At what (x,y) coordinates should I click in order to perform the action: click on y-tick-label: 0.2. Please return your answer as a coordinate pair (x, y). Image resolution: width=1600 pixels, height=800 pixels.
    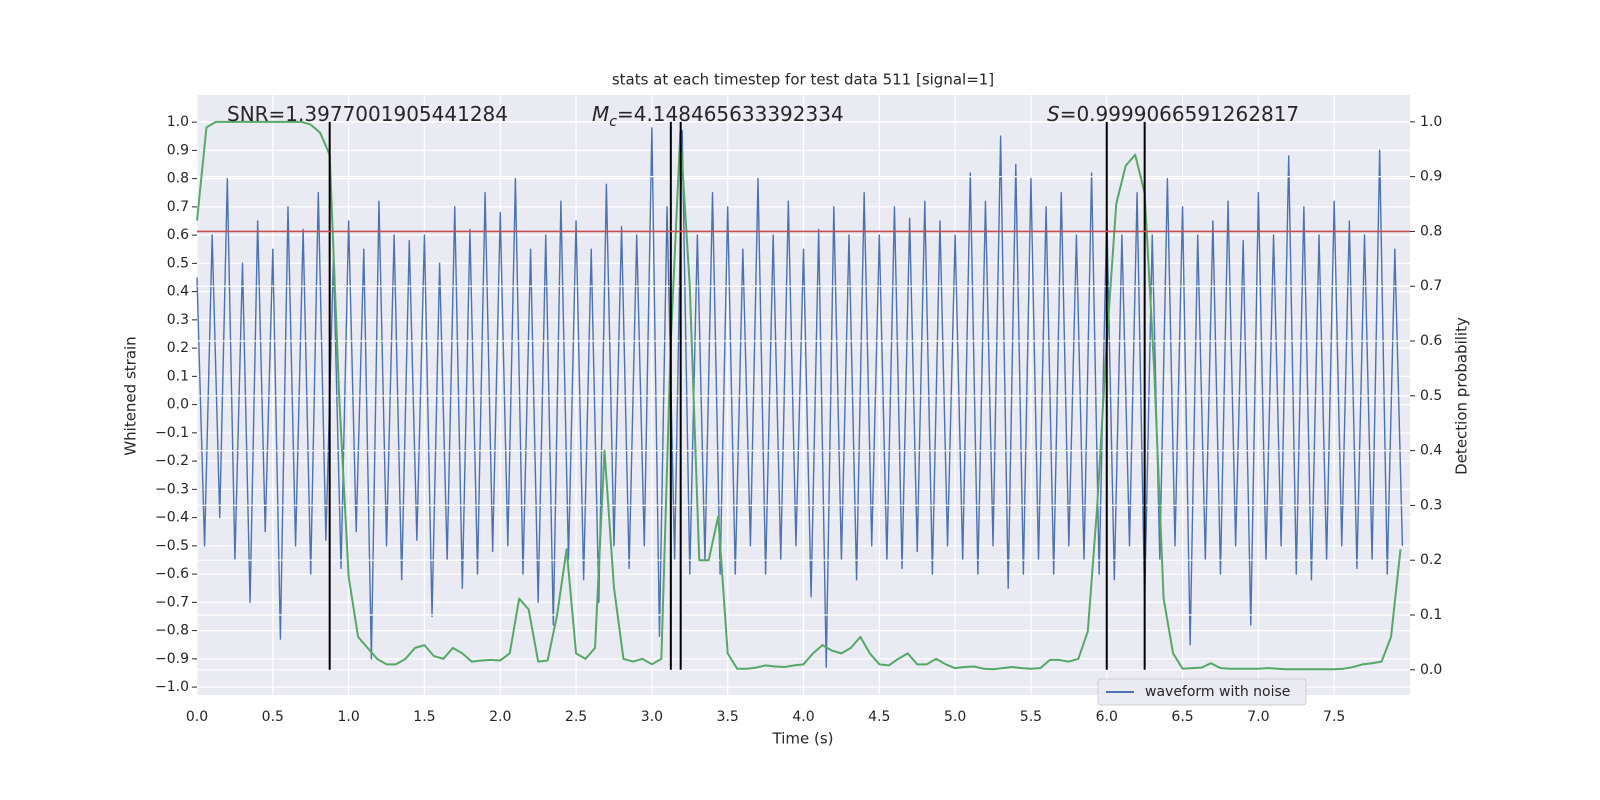
    Looking at the image, I should click on (178, 348).